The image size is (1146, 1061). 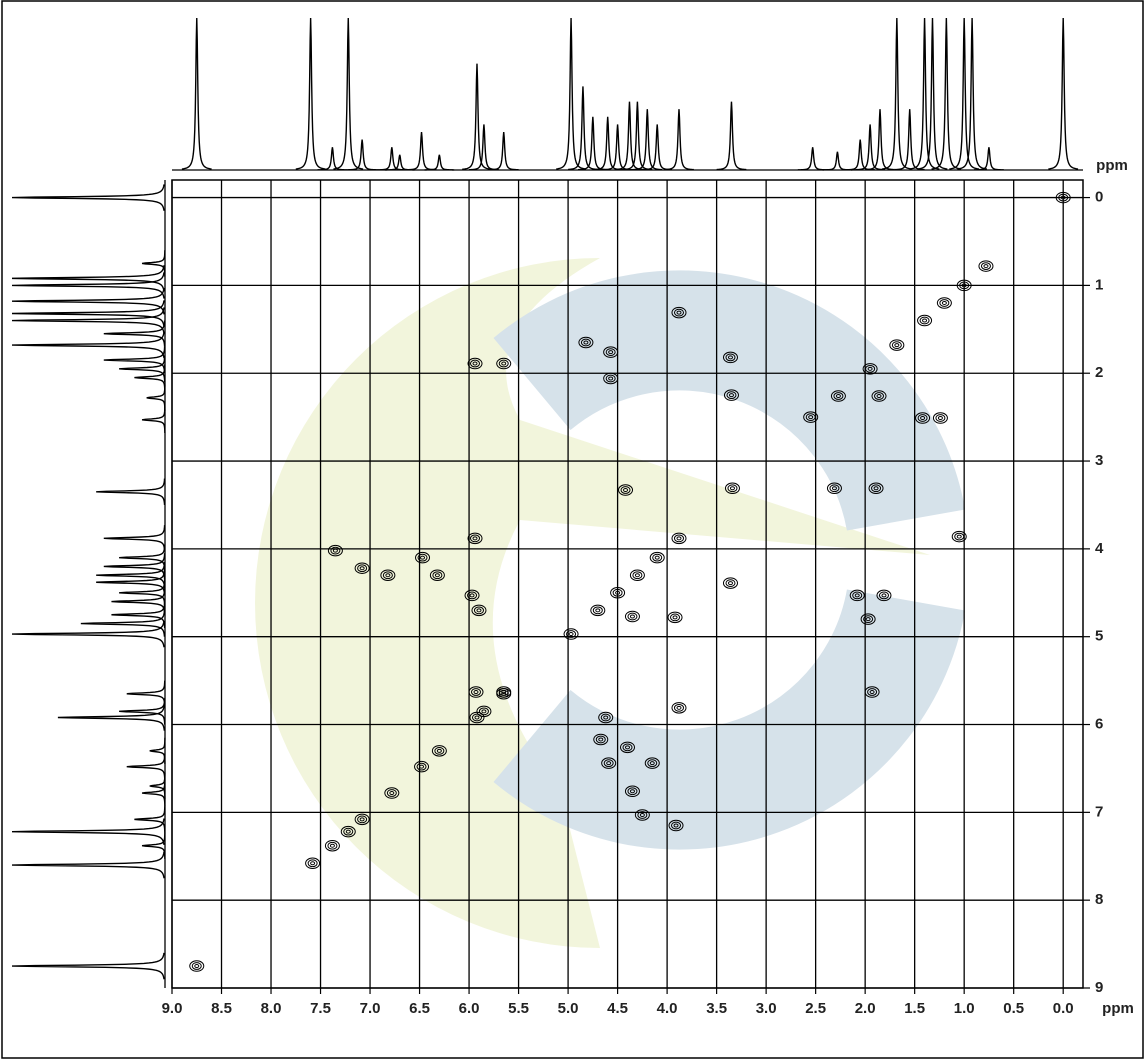 I want to click on y-tick-label: 3, so click(x=1099, y=460).